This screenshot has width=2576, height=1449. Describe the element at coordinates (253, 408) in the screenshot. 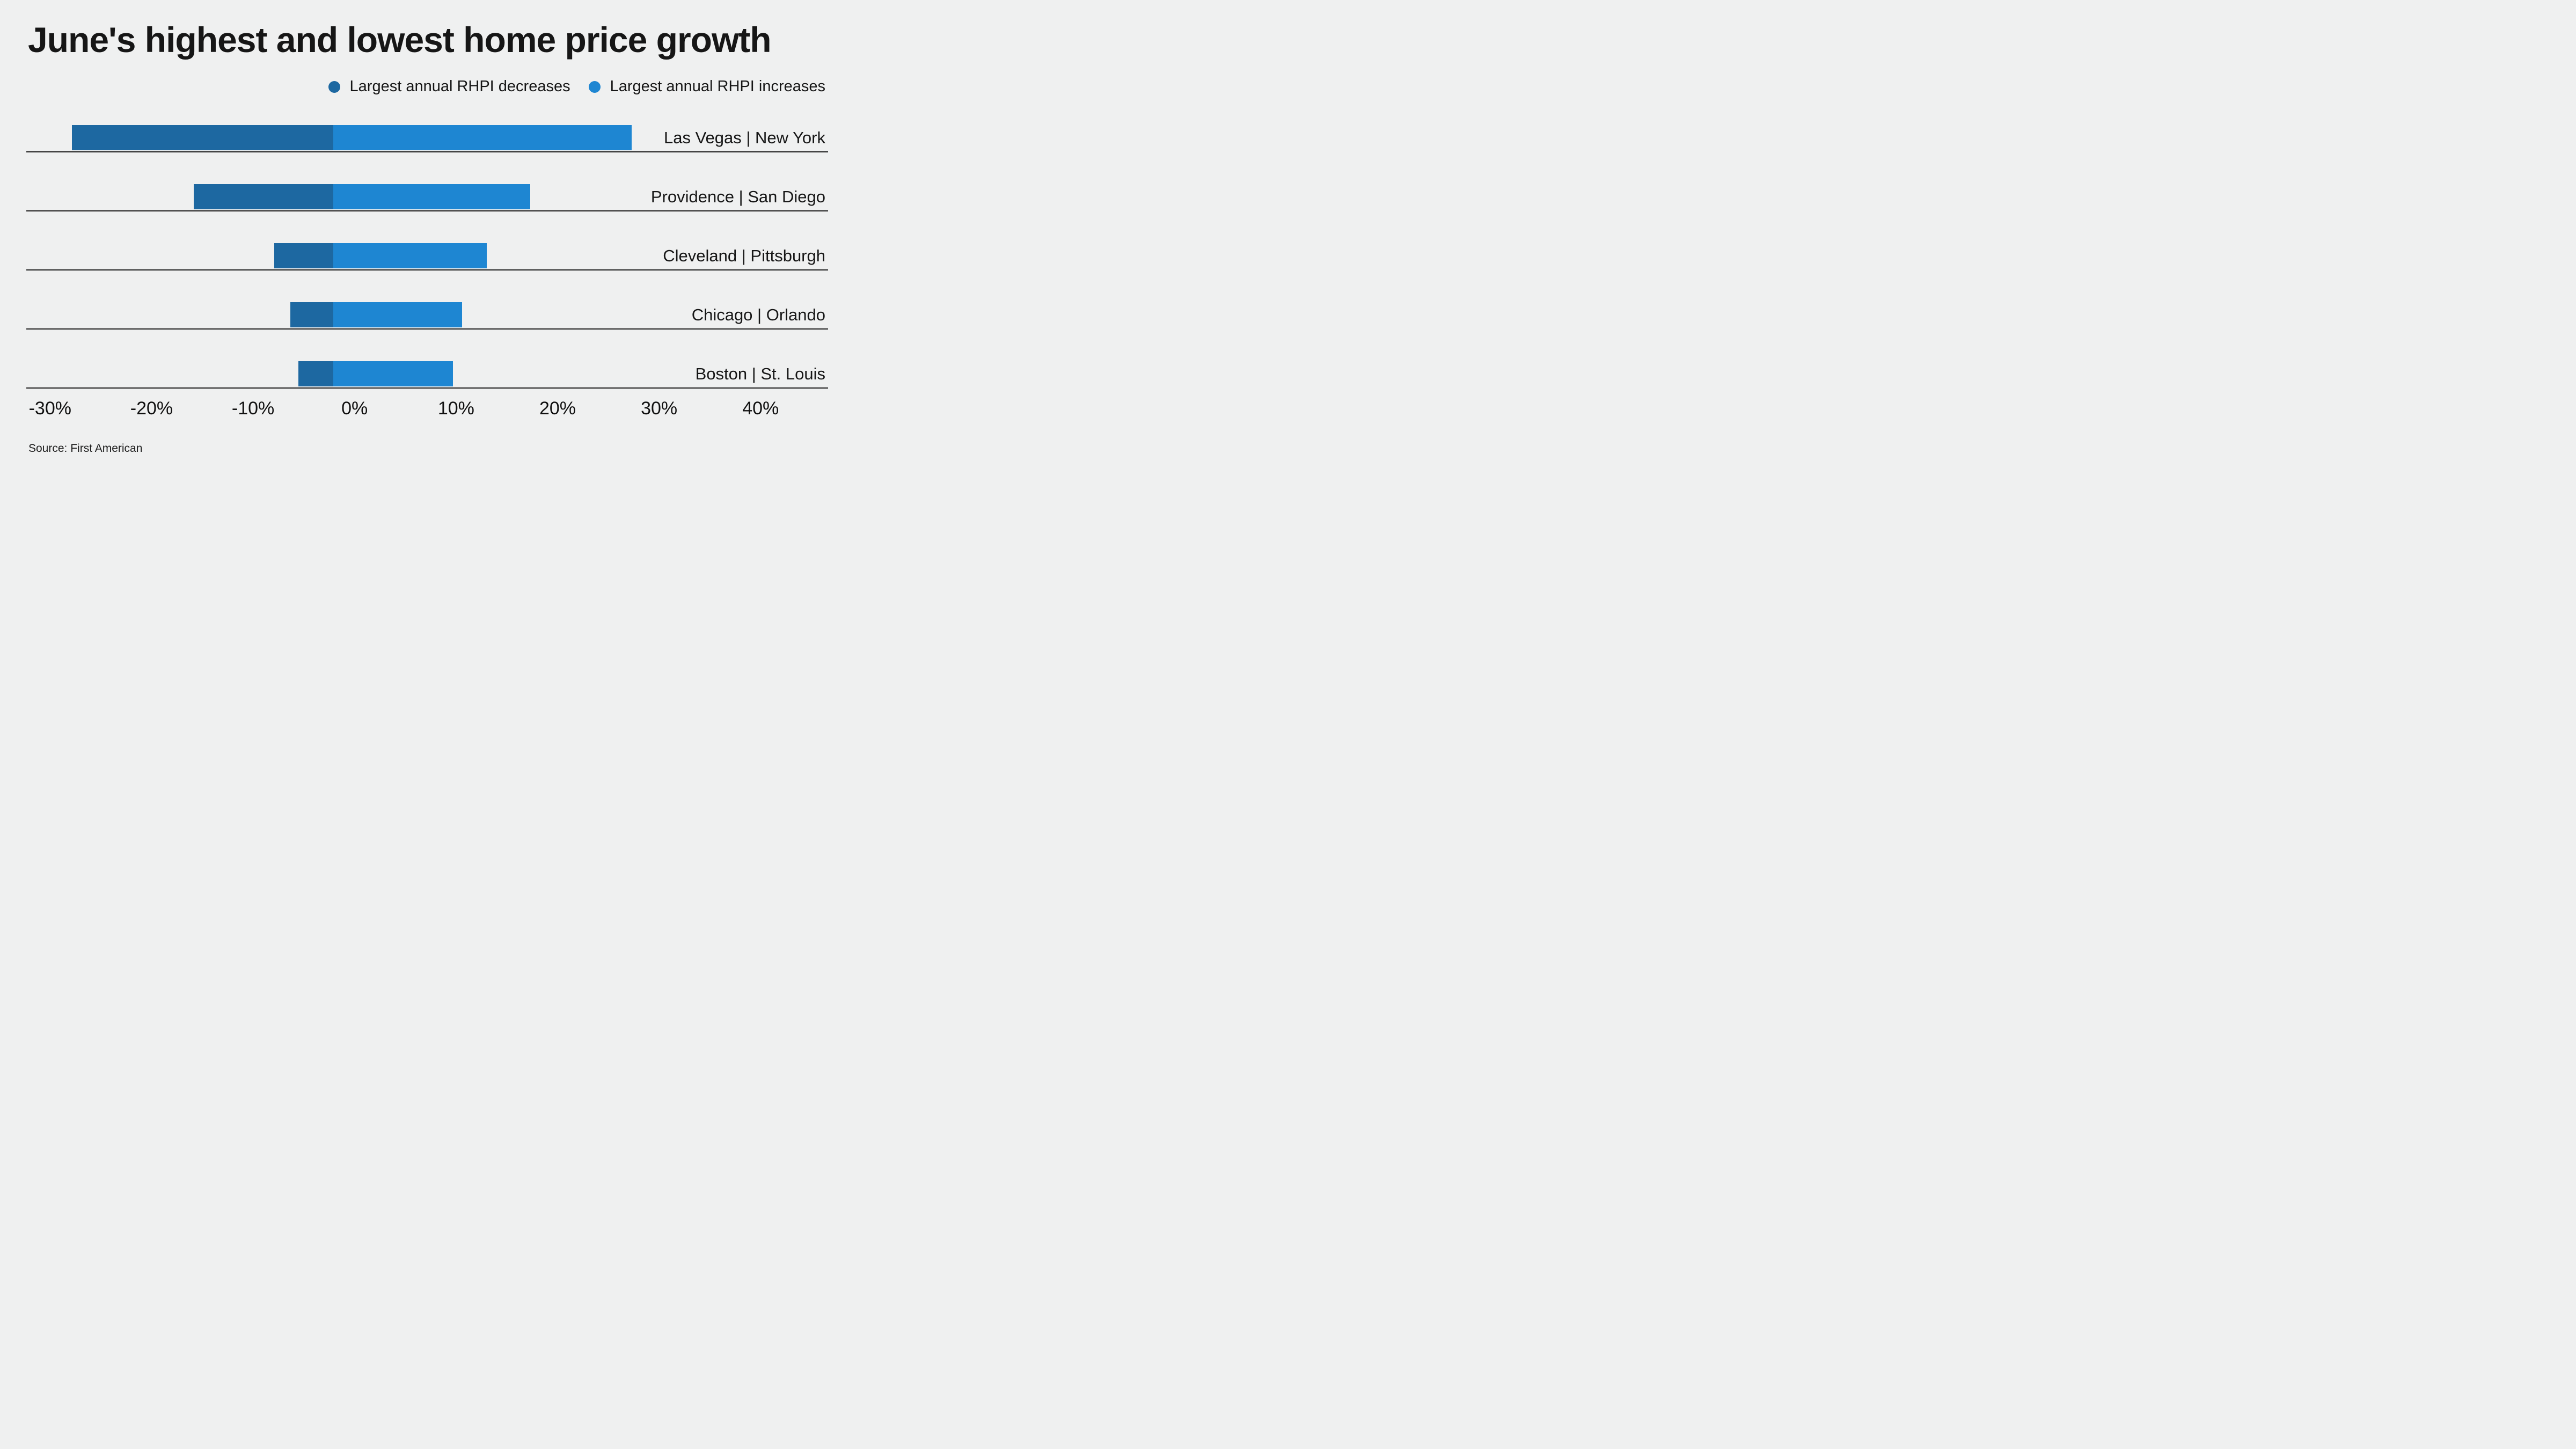

I see `axis-tick-label: -10%` at that location.